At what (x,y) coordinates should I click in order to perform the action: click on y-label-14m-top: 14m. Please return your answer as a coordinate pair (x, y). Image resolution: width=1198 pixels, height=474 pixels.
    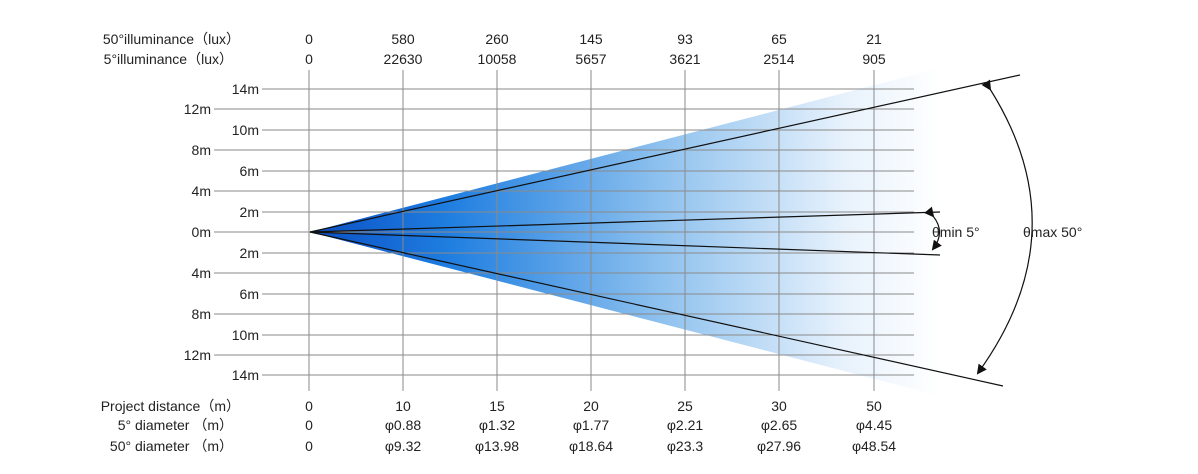
    Looking at the image, I should click on (245, 89).